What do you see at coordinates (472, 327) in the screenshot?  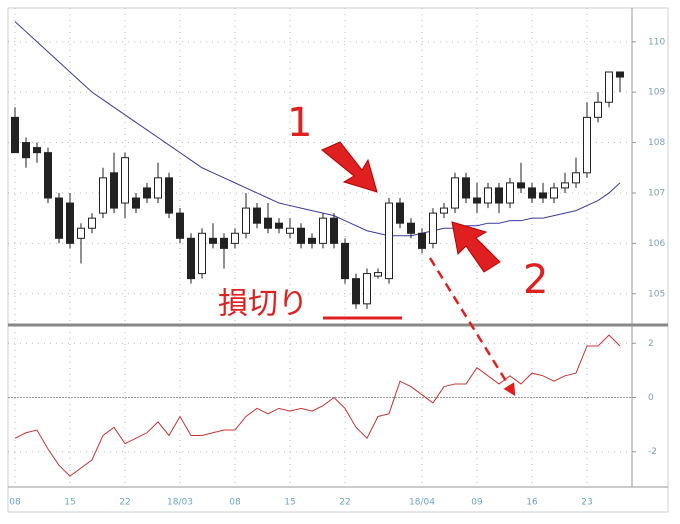 I see `dashed-arrow` at bounding box center [472, 327].